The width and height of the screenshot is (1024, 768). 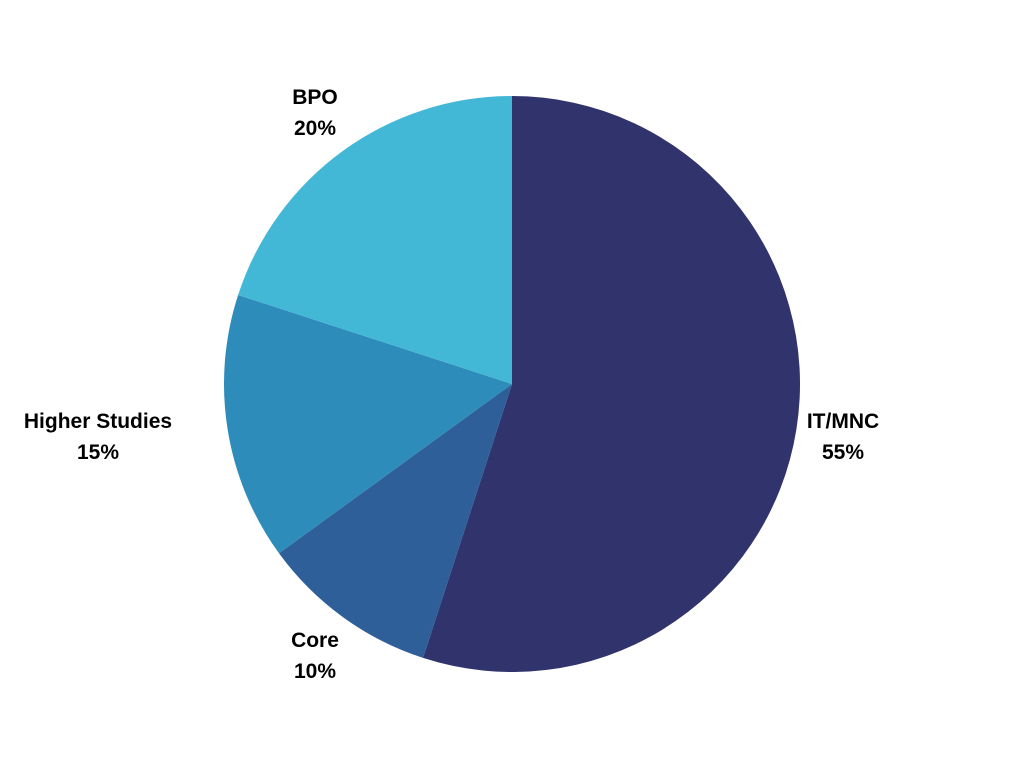 I want to click on pie-slice-core, so click(x=395, y=521).